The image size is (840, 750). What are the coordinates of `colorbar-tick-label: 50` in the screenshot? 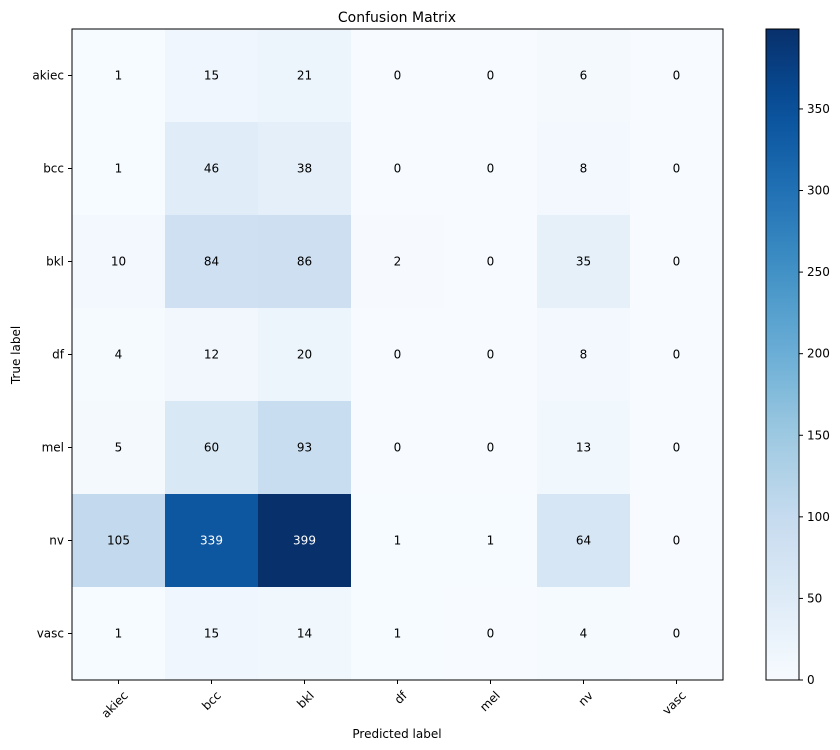 It's located at (814, 598).